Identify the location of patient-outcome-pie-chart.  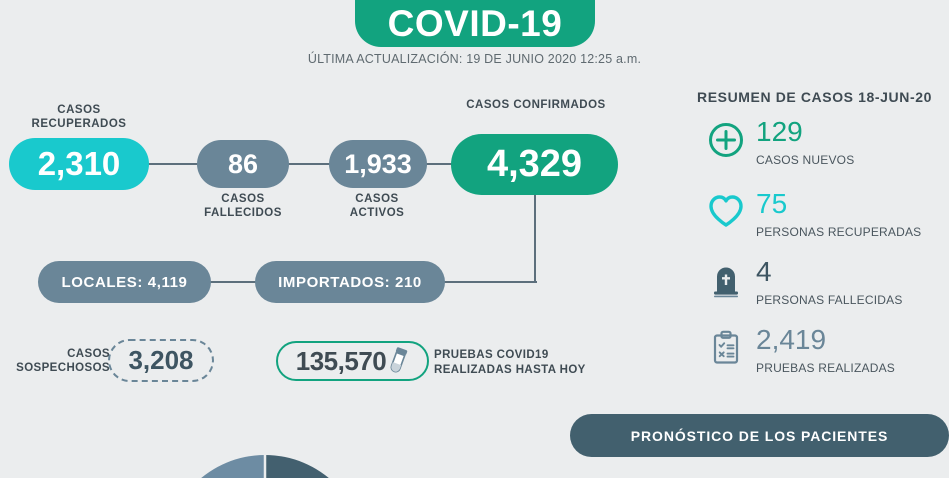
(265, 466).